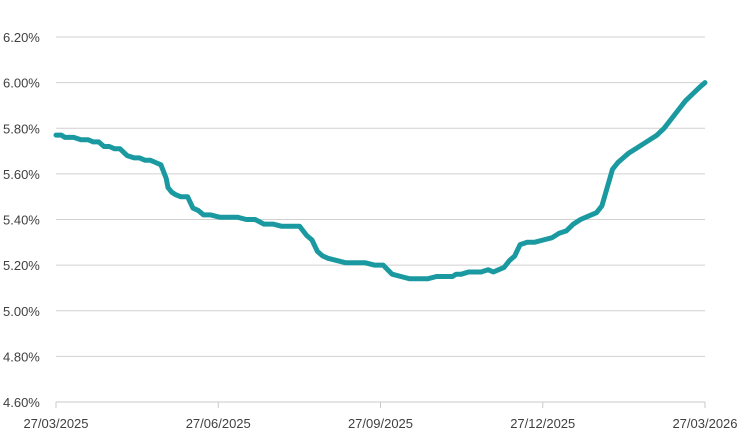  Describe the element at coordinates (21, 128) in the screenshot. I see `y-tick-label: 5.80%` at that location.